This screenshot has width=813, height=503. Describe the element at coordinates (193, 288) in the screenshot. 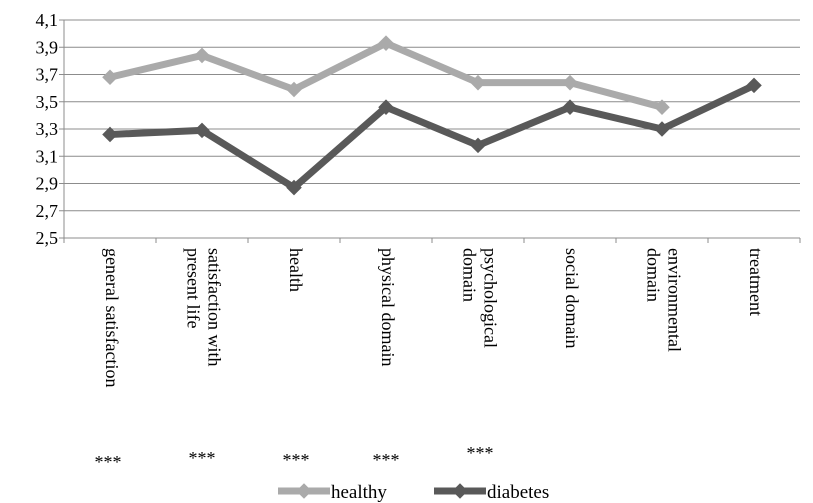

I see `x-category-label-line: present life` at that location.